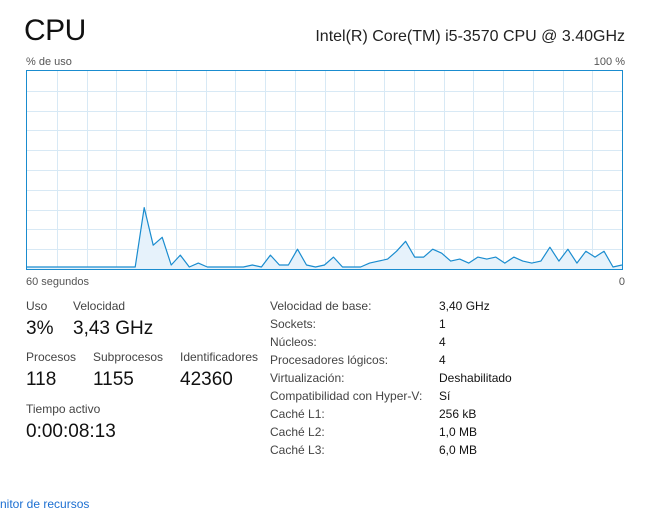 The width and height of the screenshot is (647, 526). What do you see at coordinates (475, 378) in the screenshot?
I see `spec-value-virtualizacion: Deshabilitado` at bounding box center [475, 378].